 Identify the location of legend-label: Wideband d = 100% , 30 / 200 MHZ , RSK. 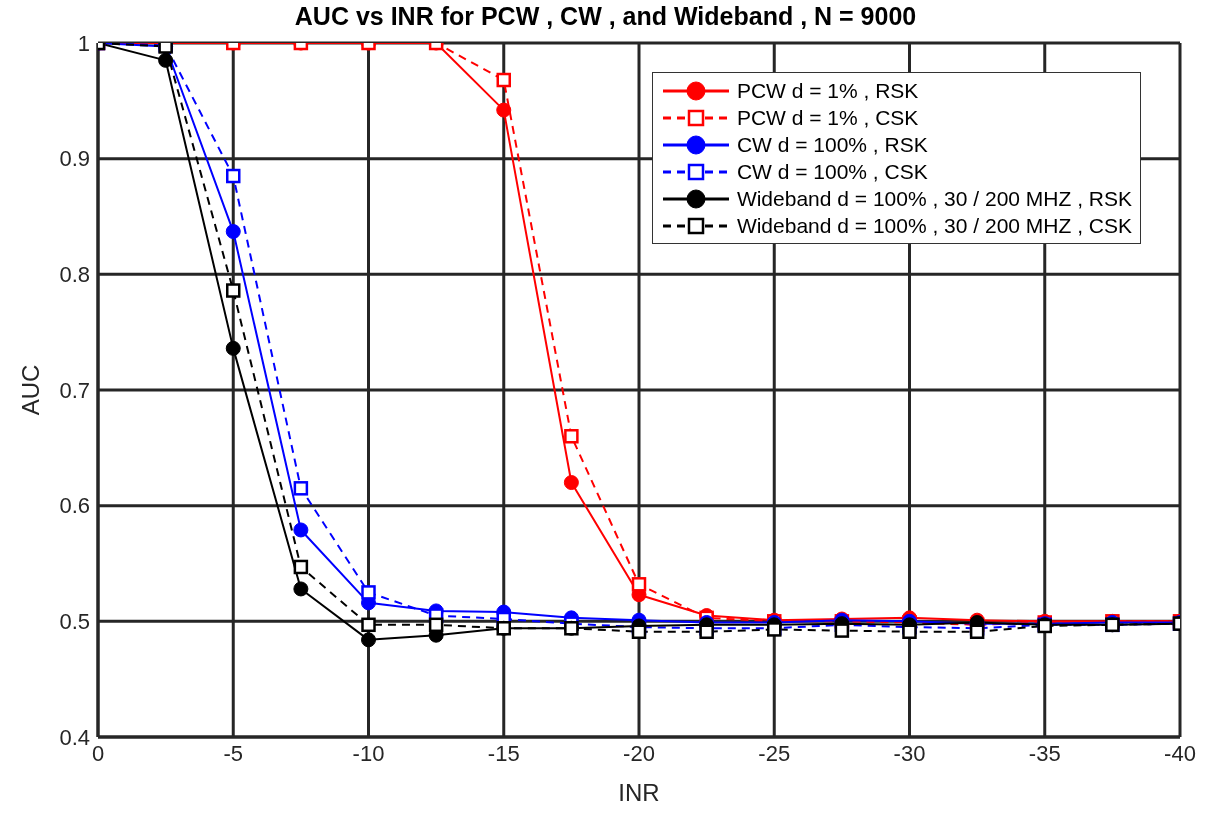
(934, 198).